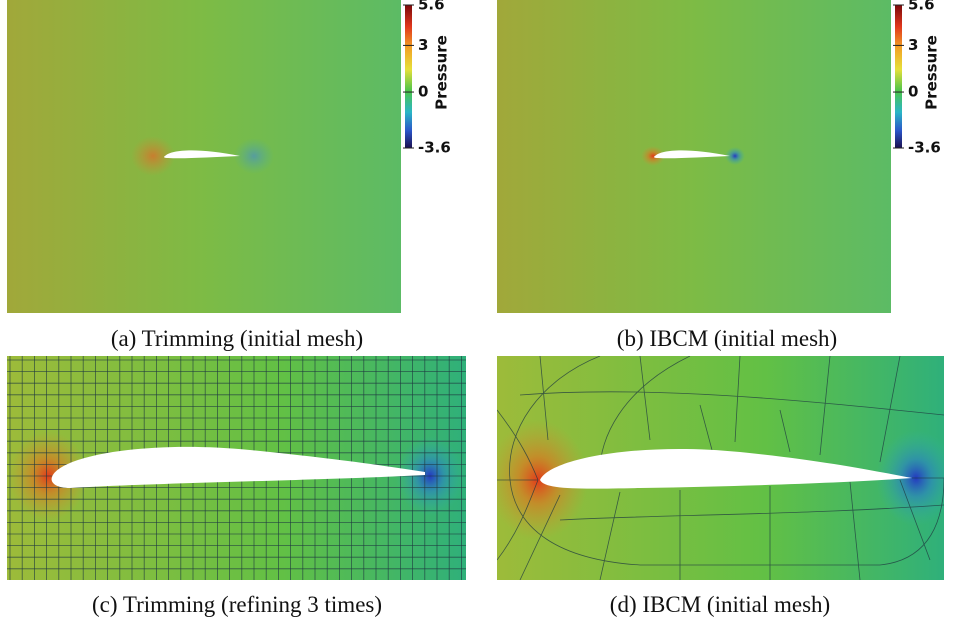  What do you see at coordinates (727, 338) in the screenshot?
I see `caption: (b) IBCM (initial mesh)` at bounding box center [727, 338].